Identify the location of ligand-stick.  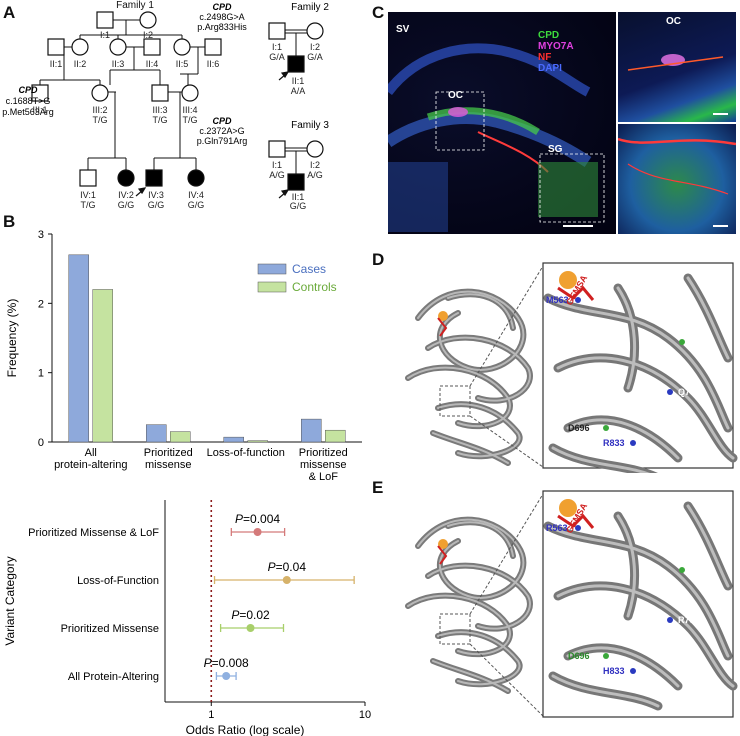
(442, 555).